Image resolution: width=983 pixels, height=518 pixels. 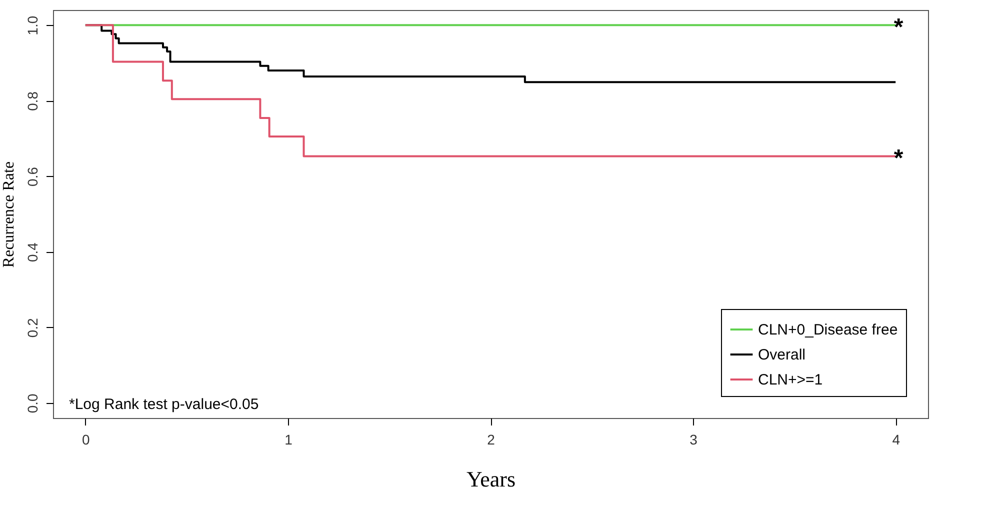 What do you see at coordinates (32, 403) in the screenshot?
I see `y-tick-label: 0.0` at bounding box center [32, 403].